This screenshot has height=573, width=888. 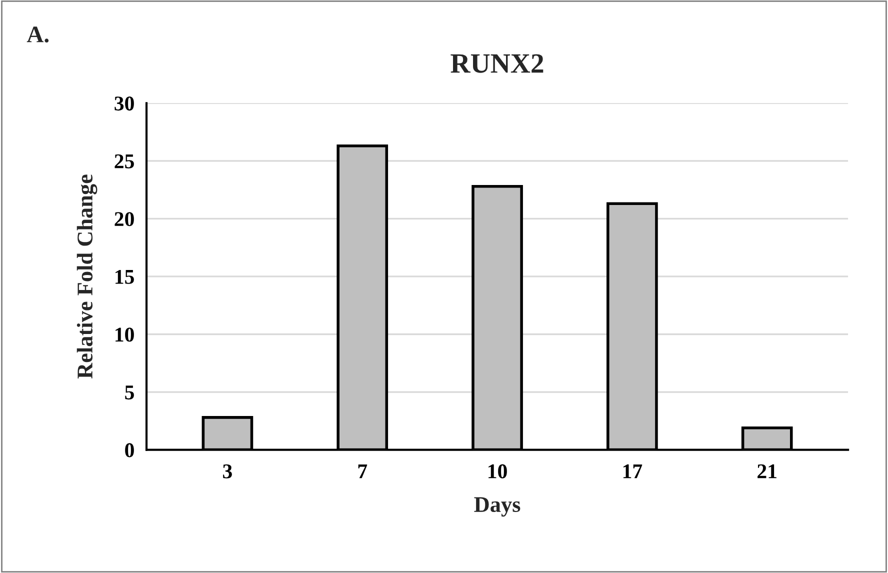 What do you see at coordinates (124, 103) in the screenshot?
I see `y-tick-label: 30` at bounding box center [124, 103].